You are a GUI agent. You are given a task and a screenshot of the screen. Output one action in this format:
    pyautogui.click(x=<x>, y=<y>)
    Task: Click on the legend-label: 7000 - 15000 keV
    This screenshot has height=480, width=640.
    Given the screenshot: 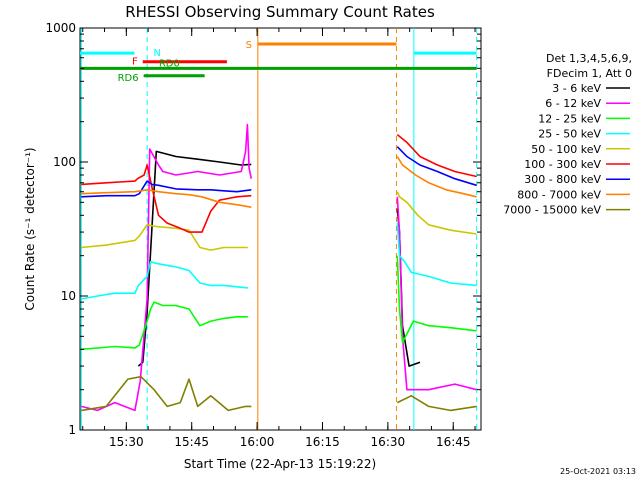 What is the action you would take?
    pyautogui.click(x=552, y=210)
    